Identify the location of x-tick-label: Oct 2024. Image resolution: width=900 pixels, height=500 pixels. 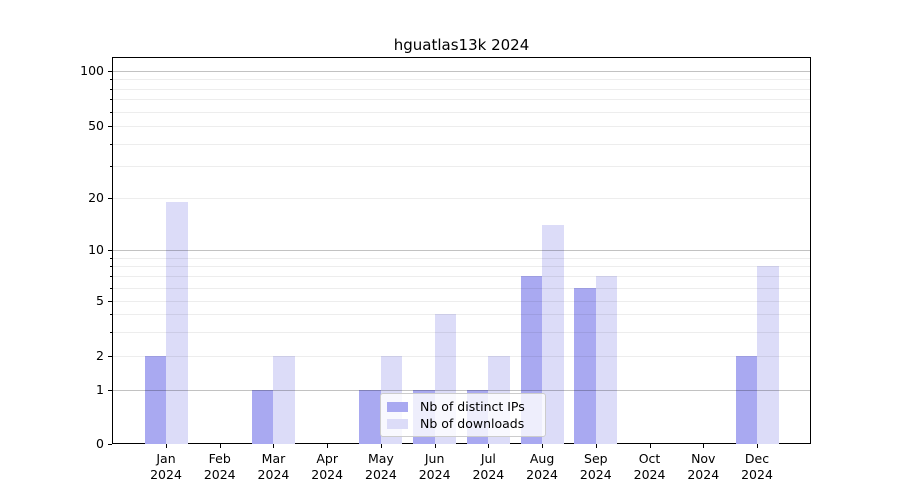
(650, 467).